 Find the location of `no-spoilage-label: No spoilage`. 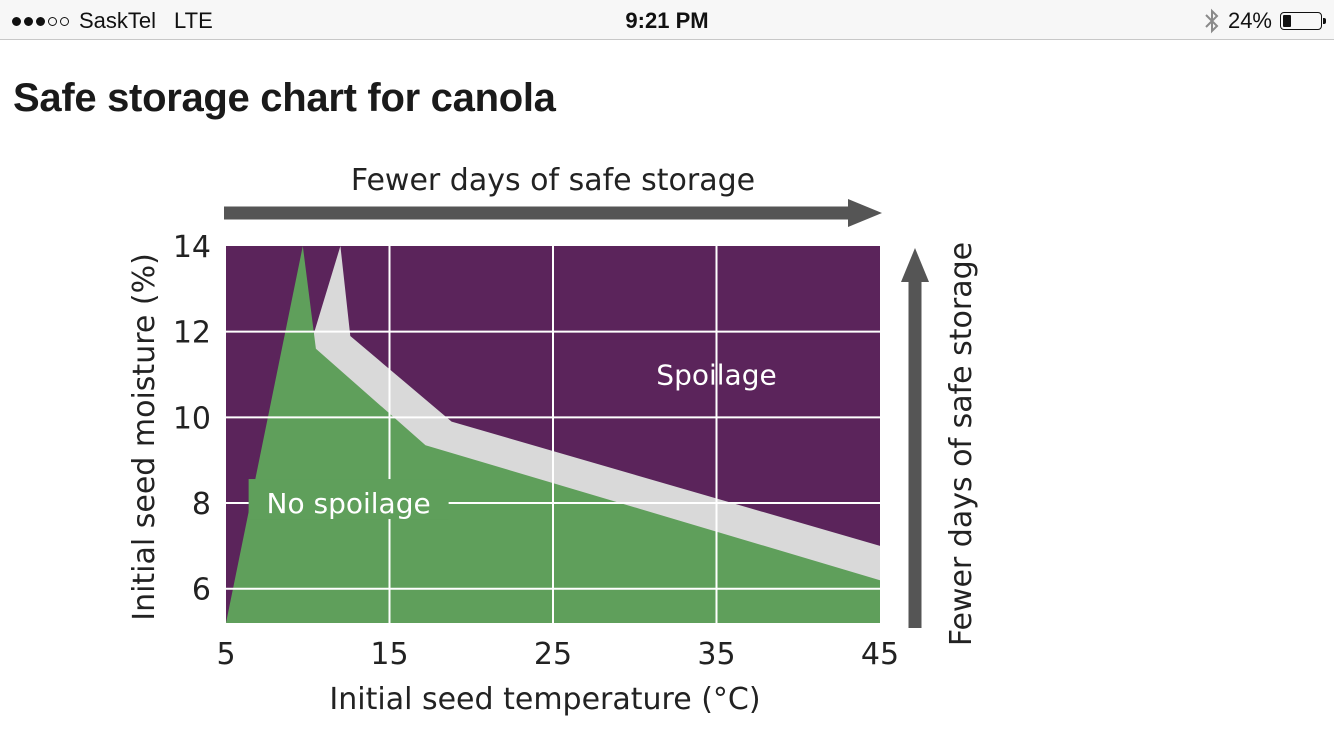

no-spoilage-label: No spoilage is located at coordinates (349, 503).